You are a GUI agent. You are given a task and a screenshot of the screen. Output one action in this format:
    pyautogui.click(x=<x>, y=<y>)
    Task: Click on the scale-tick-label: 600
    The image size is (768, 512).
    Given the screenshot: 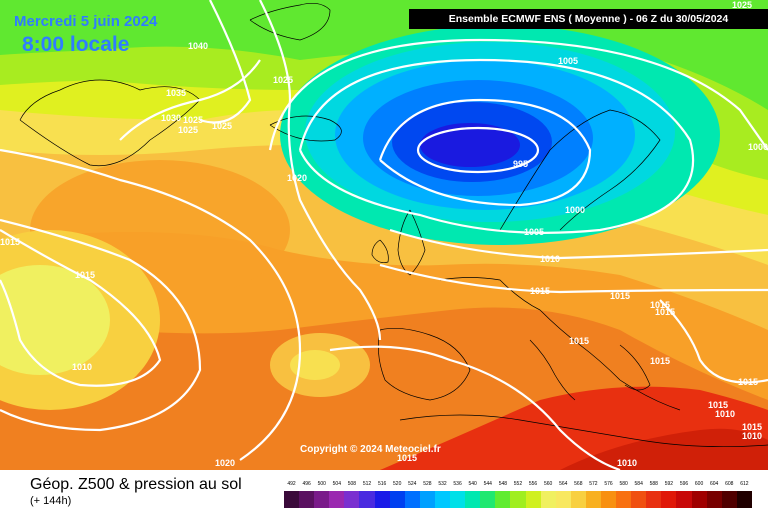 What is the action you would take?
    pyautogui.click(x=699, y=484)
    